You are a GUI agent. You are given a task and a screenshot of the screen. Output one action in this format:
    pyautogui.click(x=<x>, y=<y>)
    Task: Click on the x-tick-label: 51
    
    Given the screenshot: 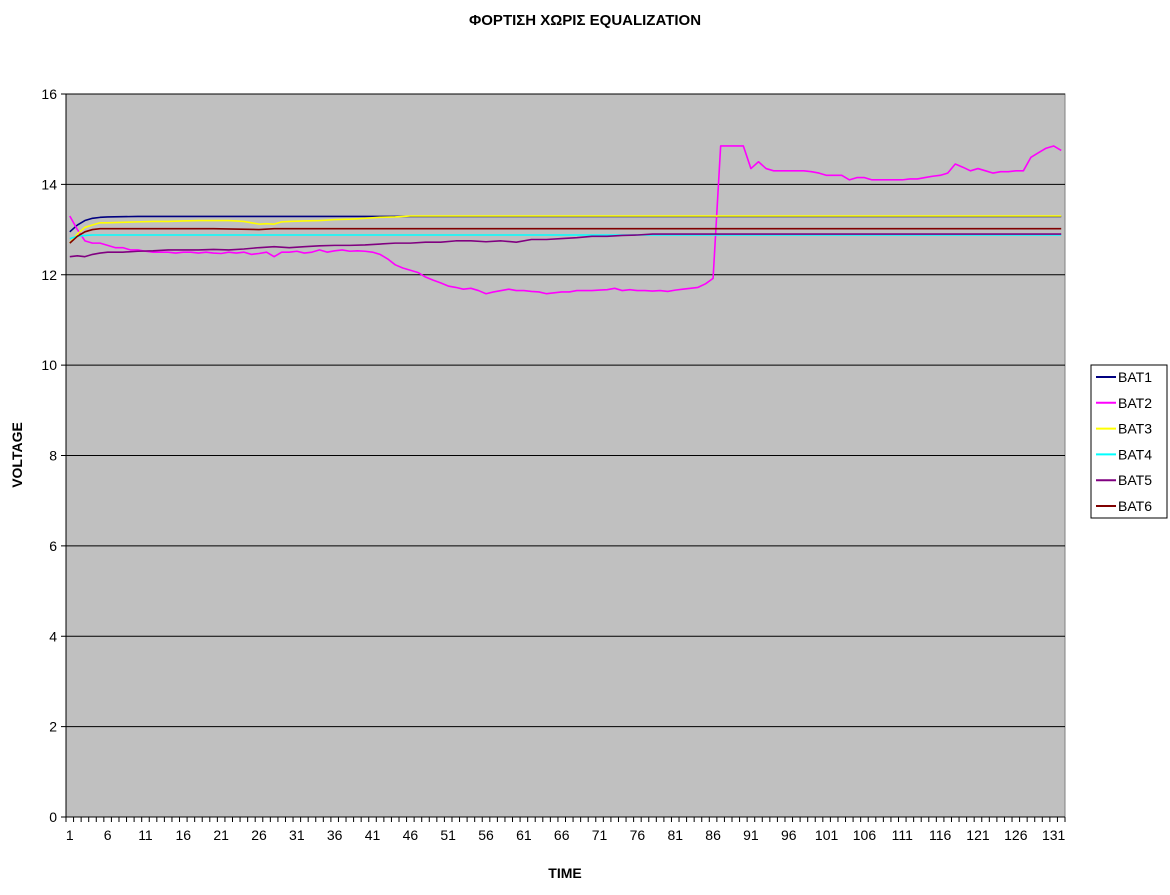 What is the action you would take?
    pyautogui.click(x=448, y=835)
    